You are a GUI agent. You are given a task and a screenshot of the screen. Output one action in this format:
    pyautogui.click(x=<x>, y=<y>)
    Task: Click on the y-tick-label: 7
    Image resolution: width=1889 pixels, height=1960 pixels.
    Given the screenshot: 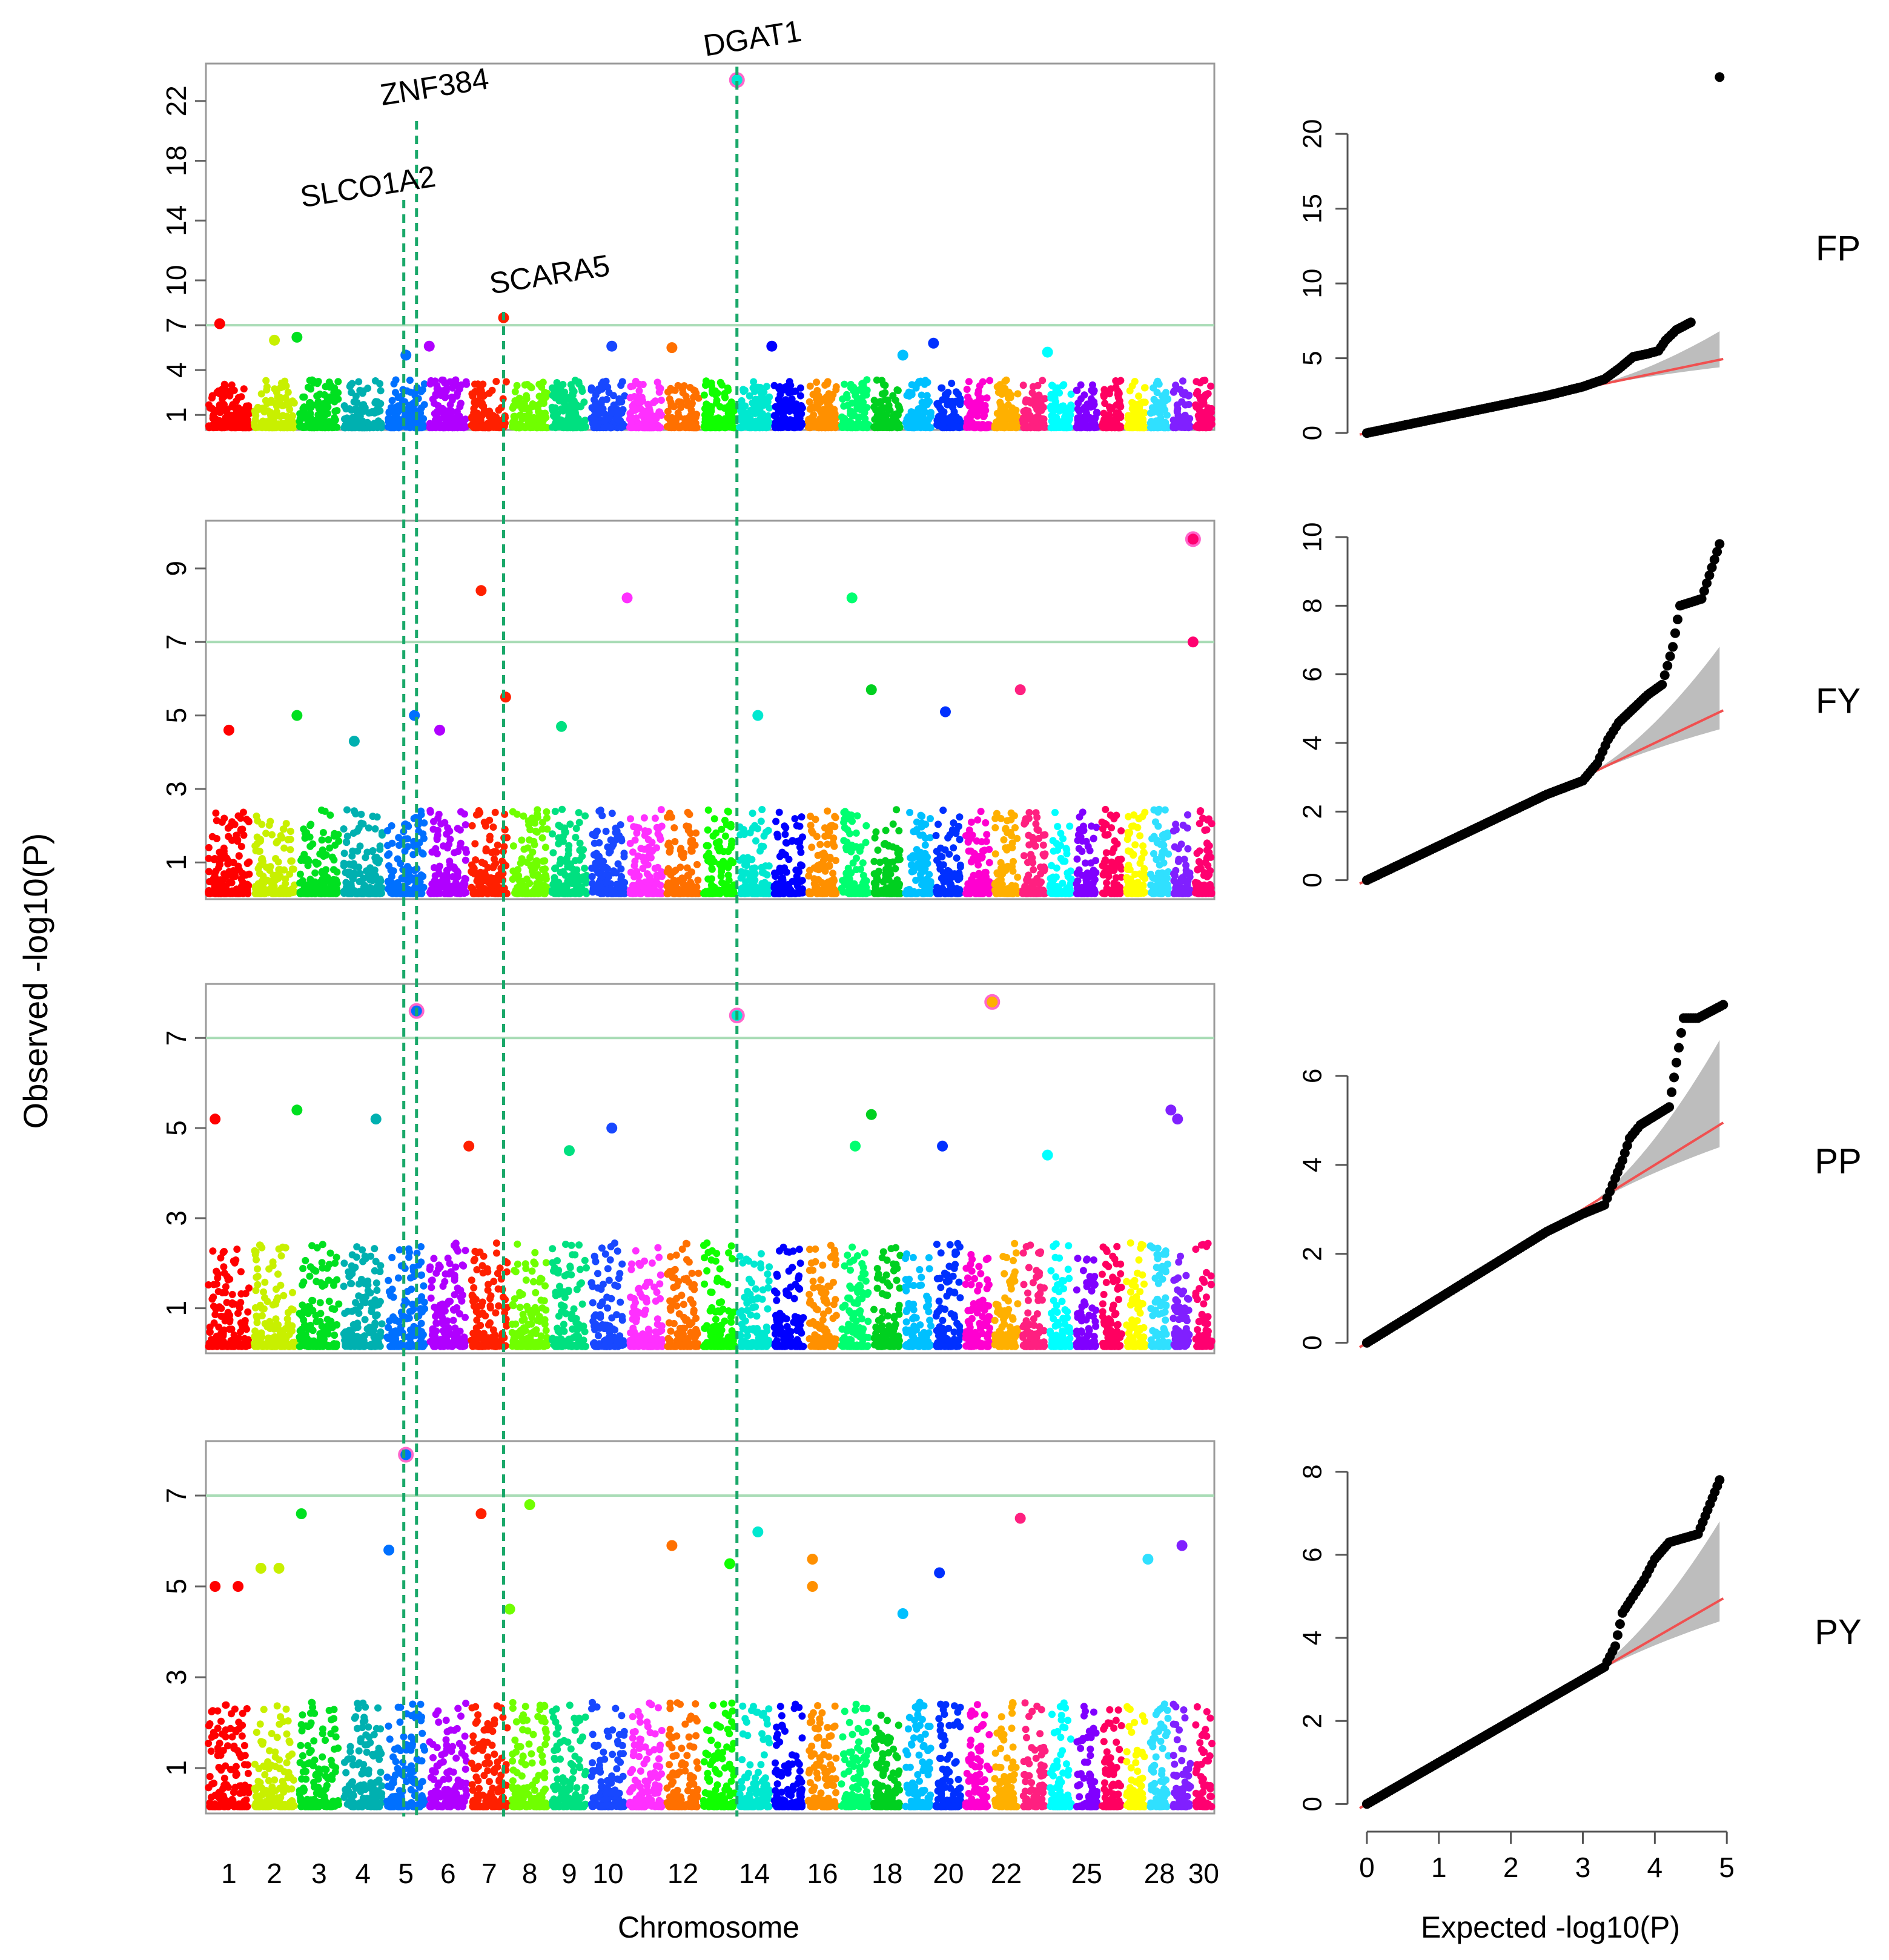 What is the action you would take?
    pyautogui.click(x=176, y=642)
    